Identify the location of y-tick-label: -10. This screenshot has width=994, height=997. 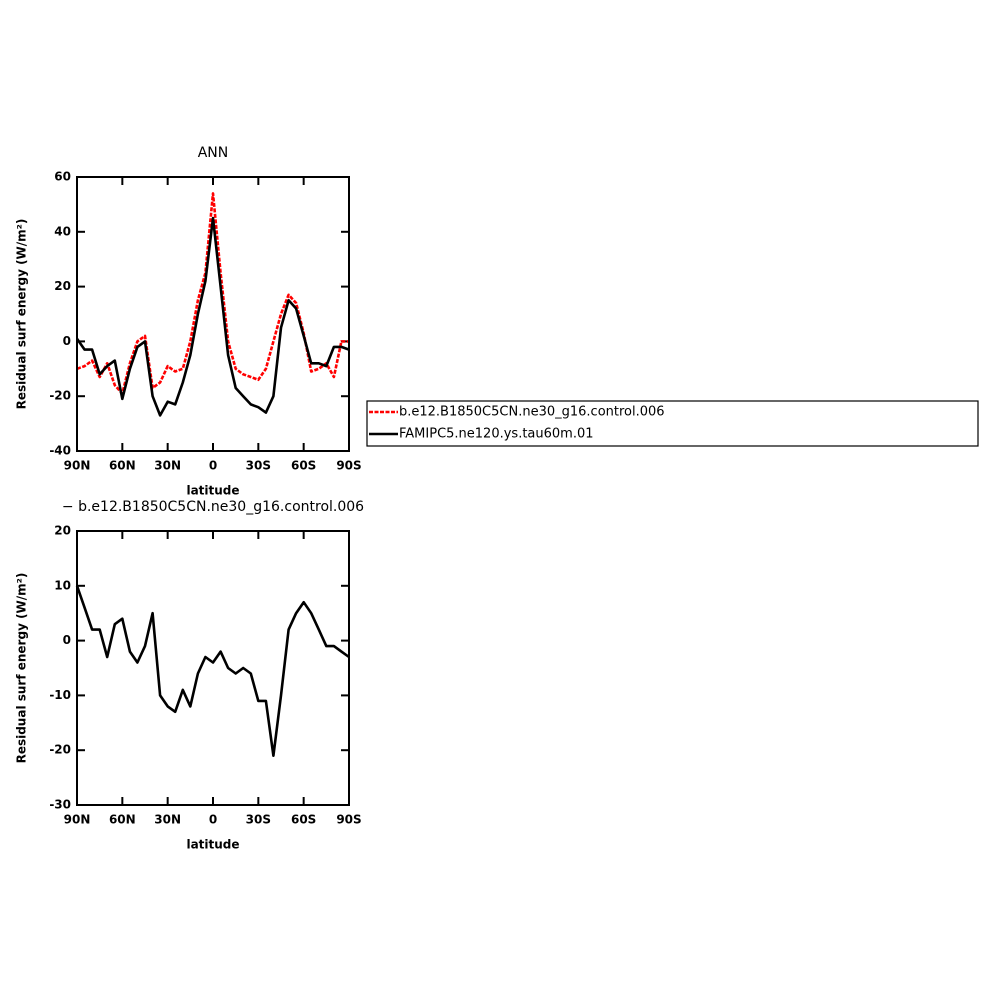
(60, 695).